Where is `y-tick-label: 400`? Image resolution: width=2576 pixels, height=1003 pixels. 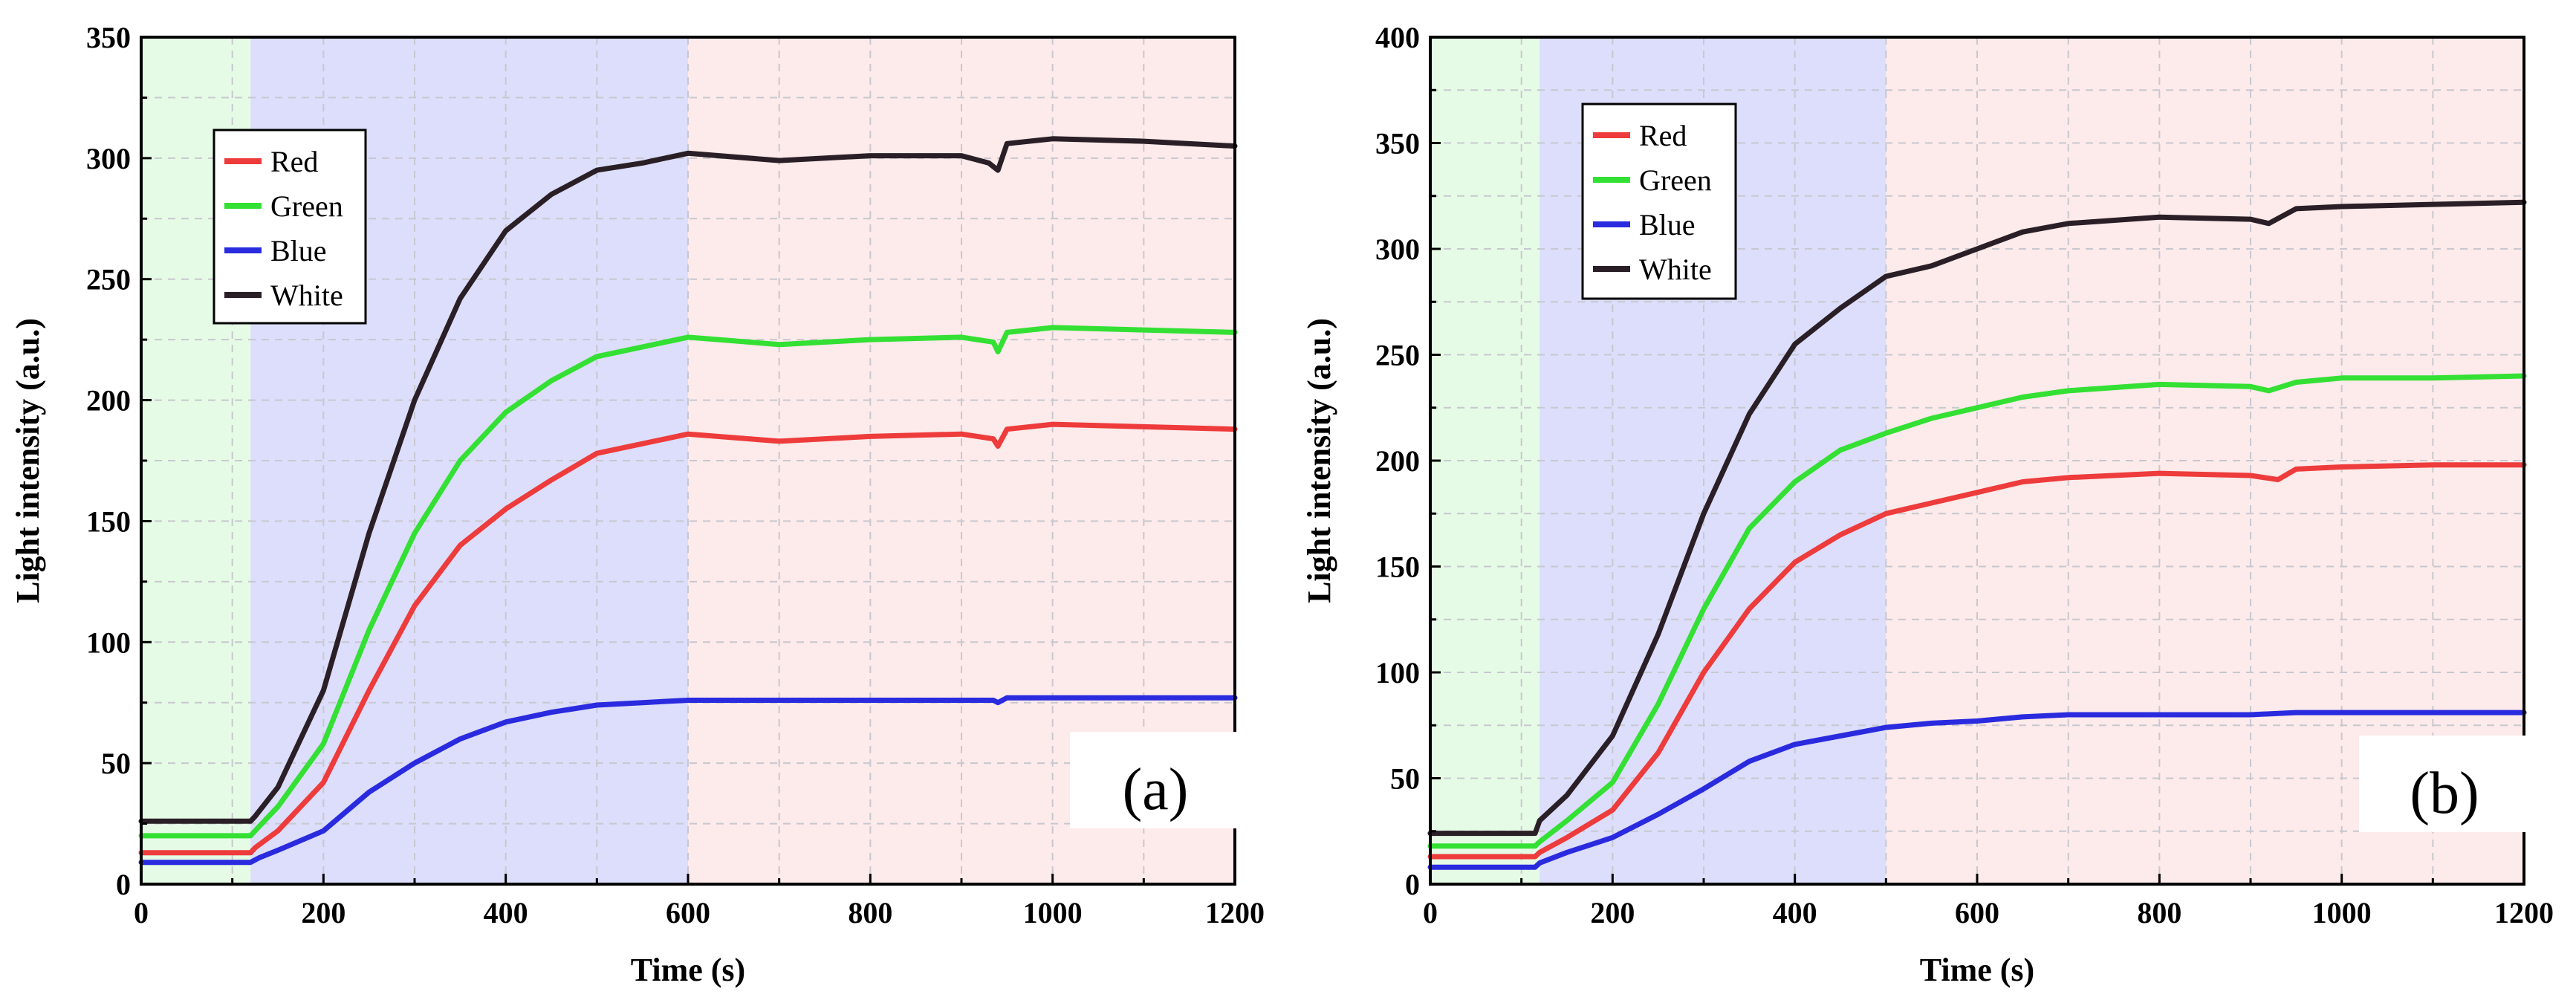 y-tick-label: 400 is located at coordinates (1397, 37).